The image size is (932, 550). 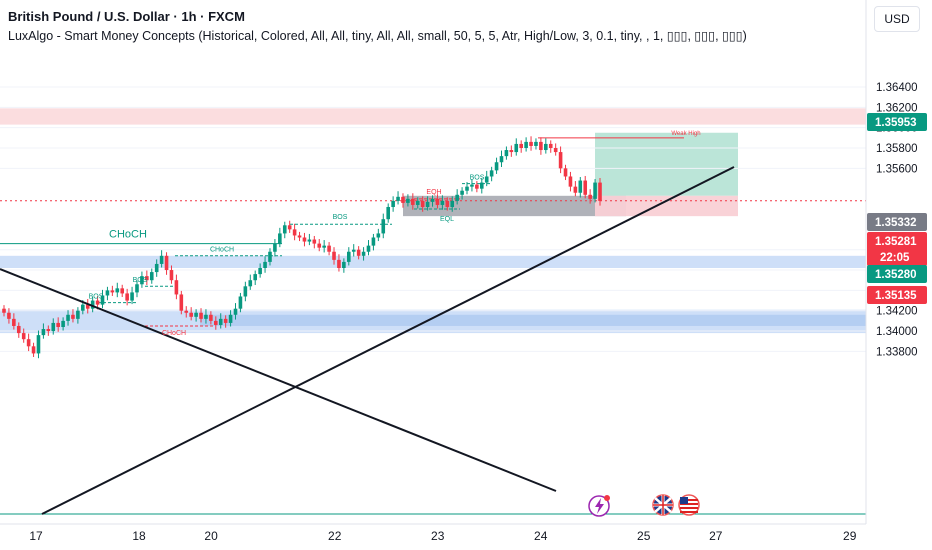 What do you see at coordinates (897, 295) in the screenshot?
I see `price-tag: 1.35135` at bounding box center [897, 295].